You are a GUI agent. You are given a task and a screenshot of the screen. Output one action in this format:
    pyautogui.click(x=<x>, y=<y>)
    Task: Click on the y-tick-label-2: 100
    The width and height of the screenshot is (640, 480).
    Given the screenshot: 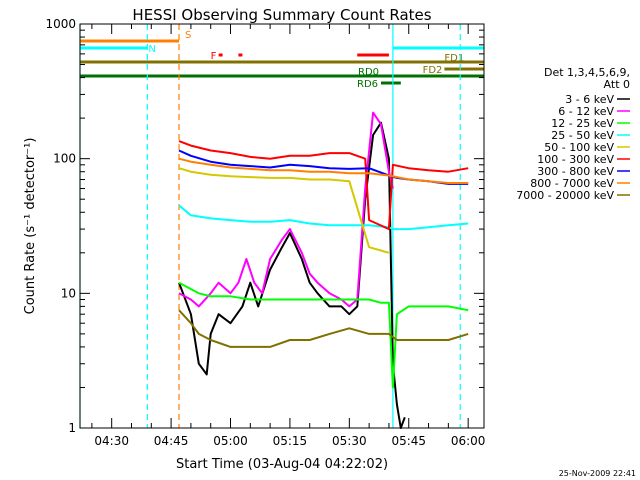 What is the action you would take?
    pyautogui.click(x=64, y=159)
    